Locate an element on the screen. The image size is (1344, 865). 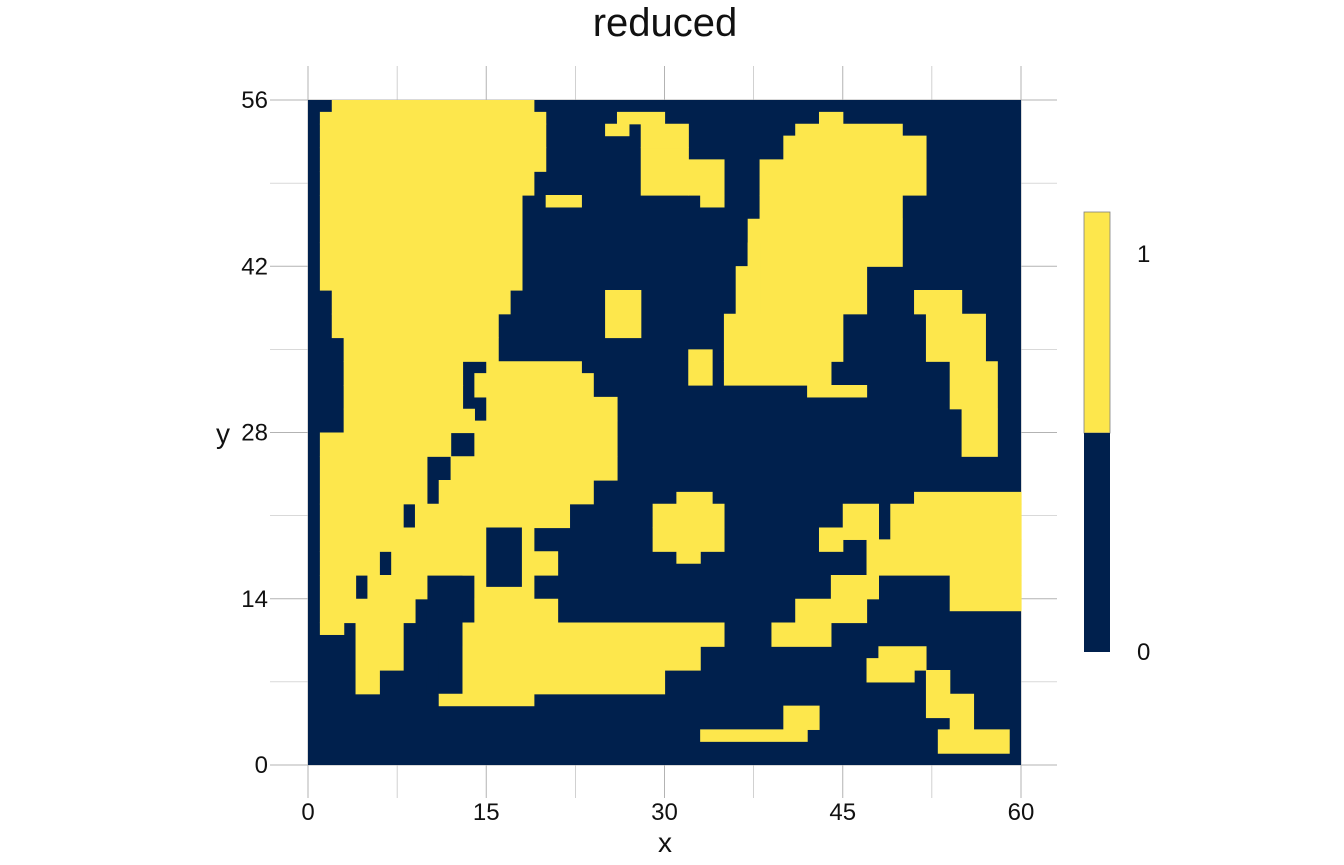
x-tick-label: 0 is located at coordinates (307, 812).